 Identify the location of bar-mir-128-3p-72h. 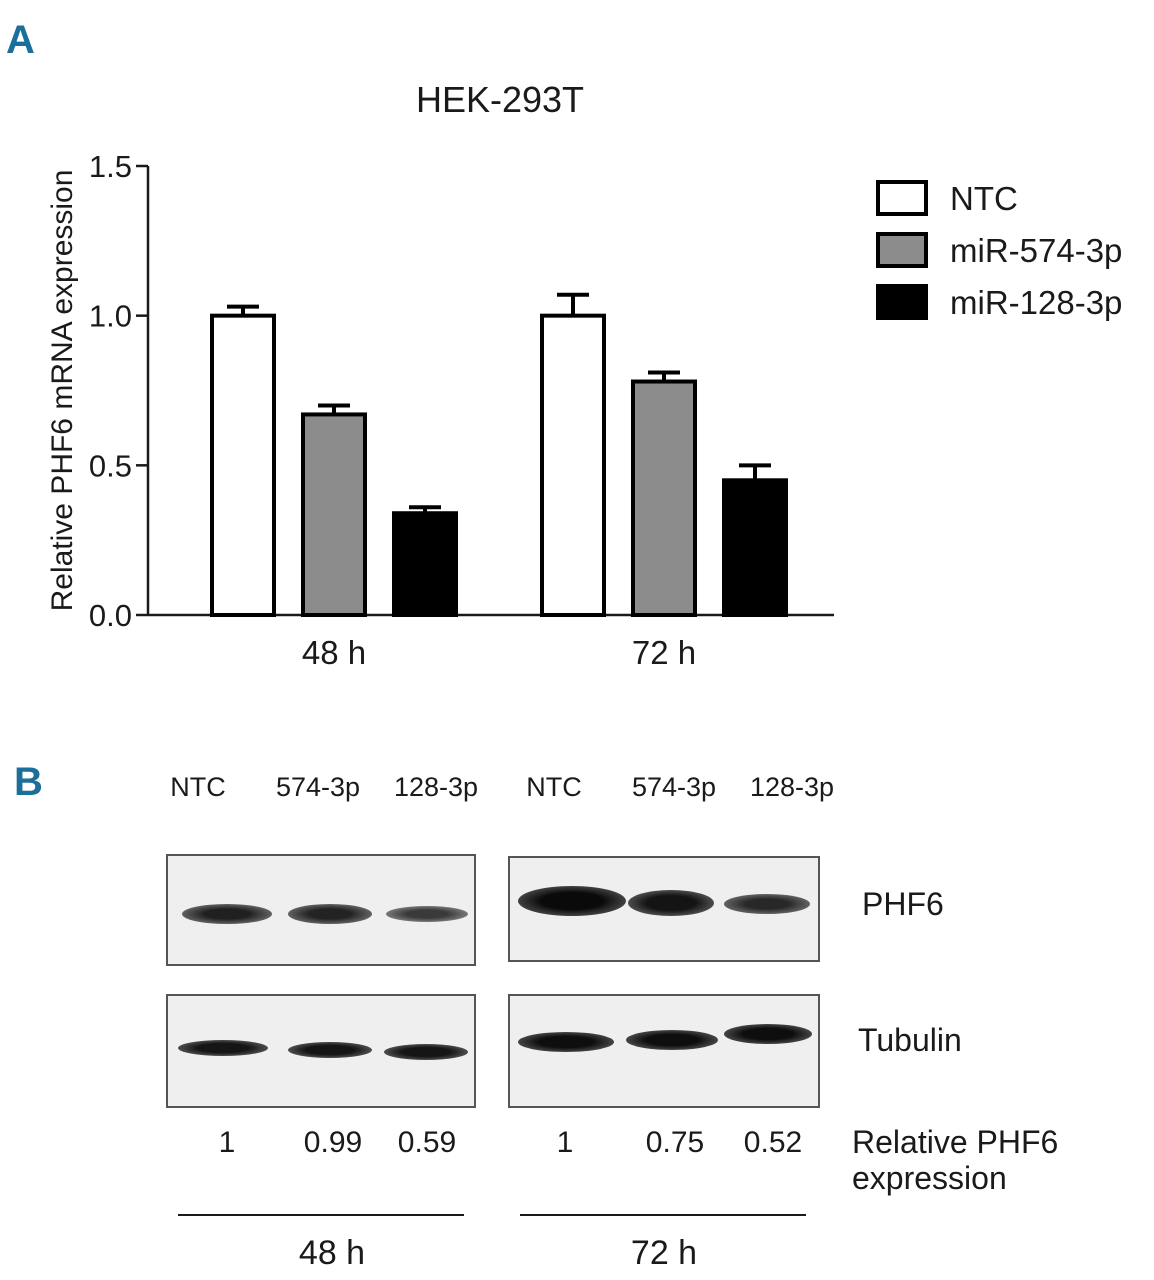
(755, 547).